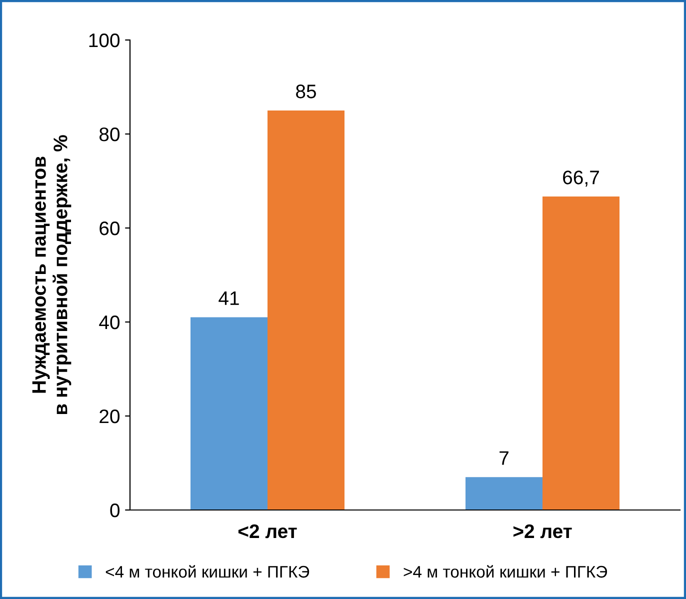  Describe the element at coordinates (104, 40) in the screenshot. I see `y-tick-label: 100` at that location.